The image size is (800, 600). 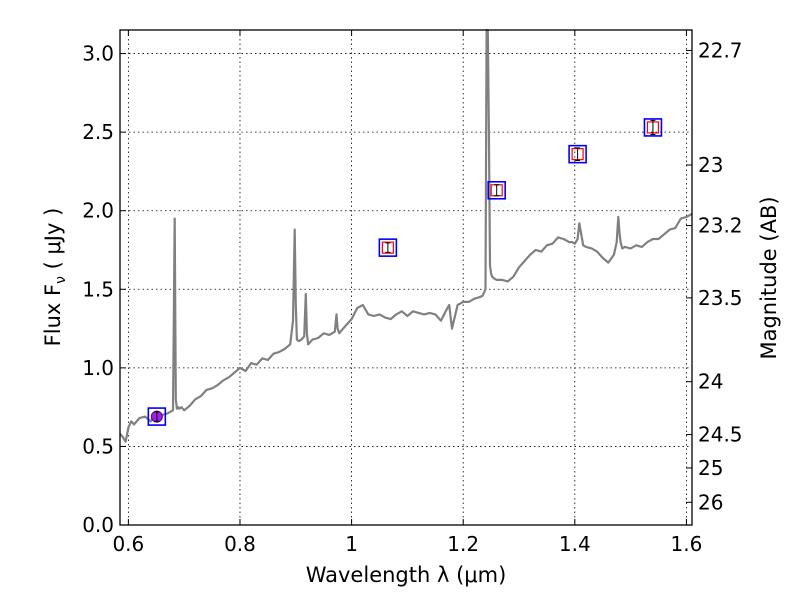 I want to click on x-tick-label: 0.6, so click(x=128, y=544).